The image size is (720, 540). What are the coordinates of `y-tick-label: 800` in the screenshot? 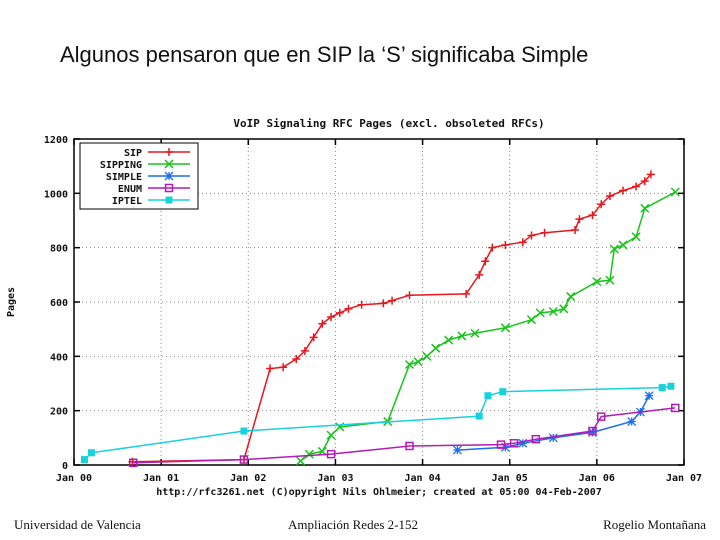 It's located at (59, 249).